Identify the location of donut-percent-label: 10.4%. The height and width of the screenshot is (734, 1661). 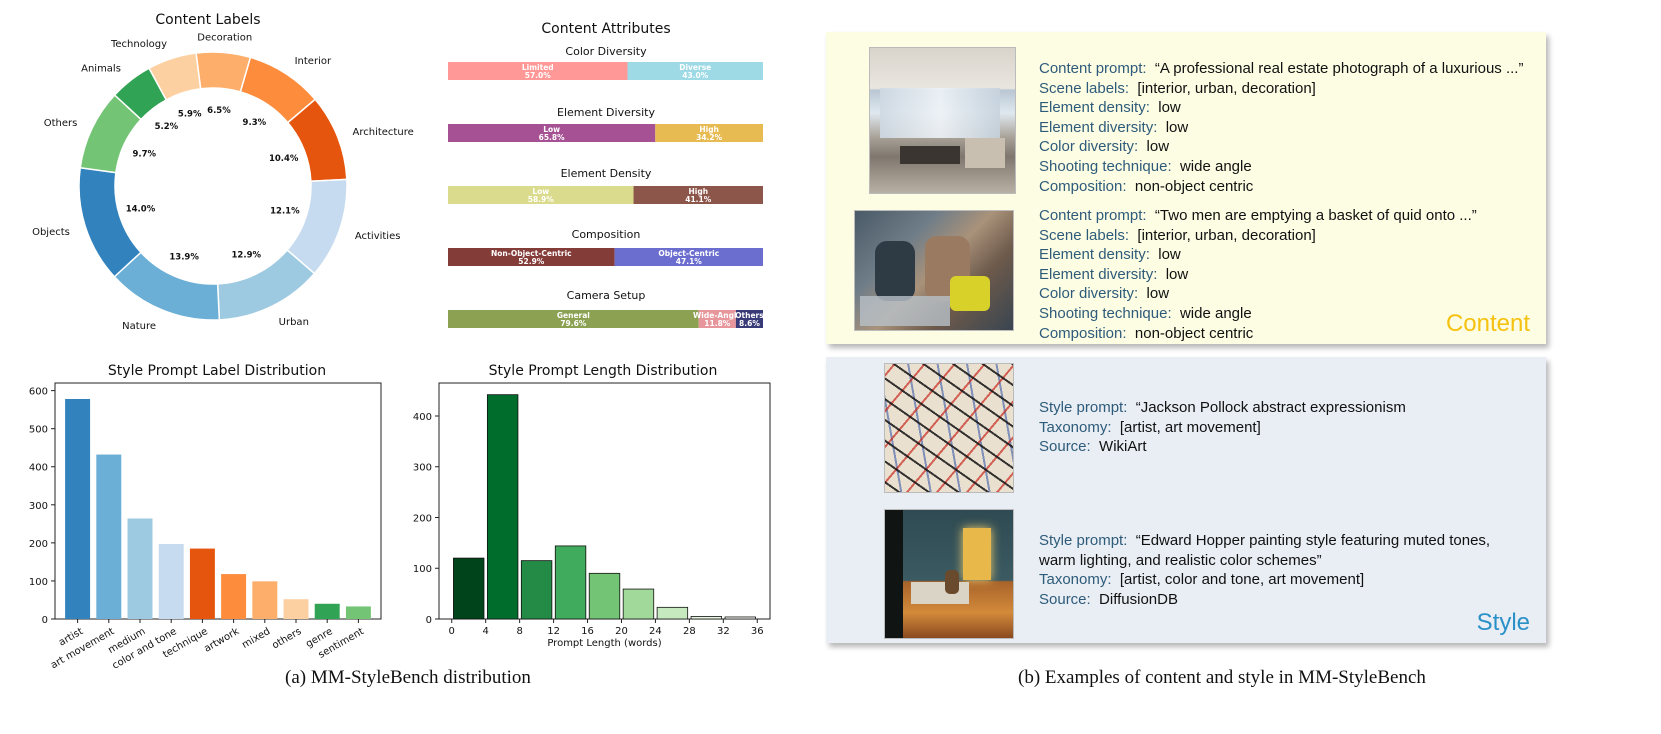
(284, 159).